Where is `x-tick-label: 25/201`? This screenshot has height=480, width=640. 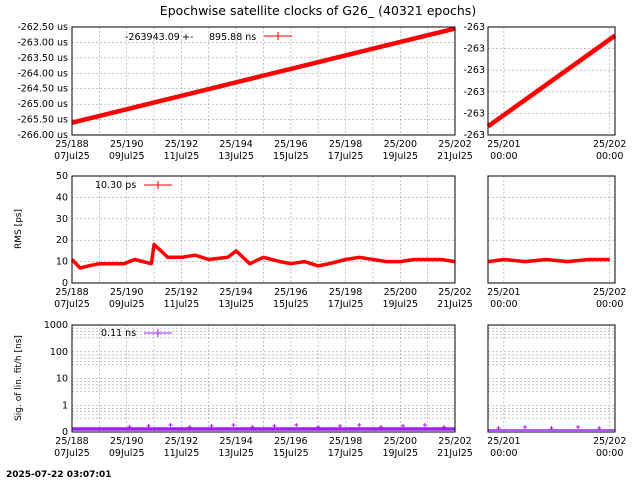
x-tick-label: 25/201 is located at coordinates (503, 441).